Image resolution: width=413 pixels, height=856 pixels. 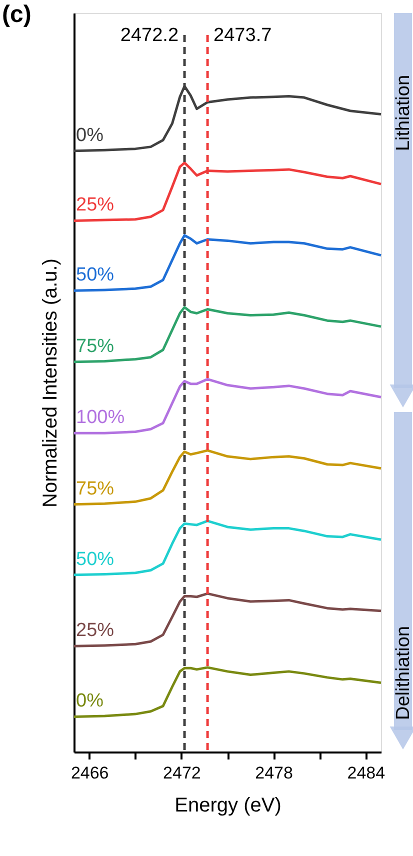 I want to click on y-axis-title: Normalized Intensities (a.u.), so click(x=51, y=383).